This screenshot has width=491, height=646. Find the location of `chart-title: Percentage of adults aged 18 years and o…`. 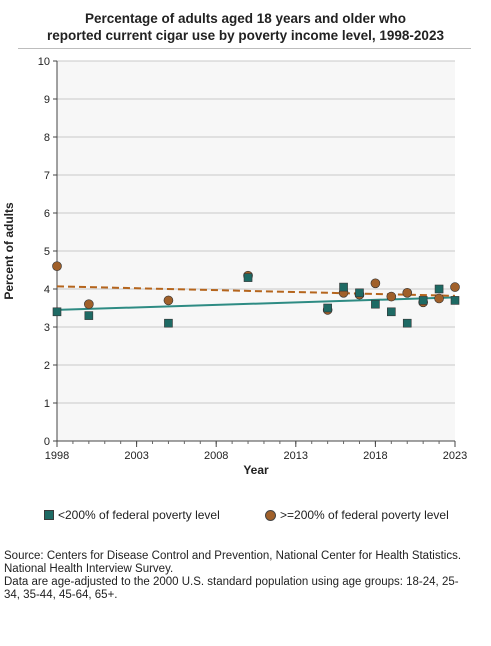

chart-title: Percentage of adults aged 18 years and o… is located at coordinates (245, 27).